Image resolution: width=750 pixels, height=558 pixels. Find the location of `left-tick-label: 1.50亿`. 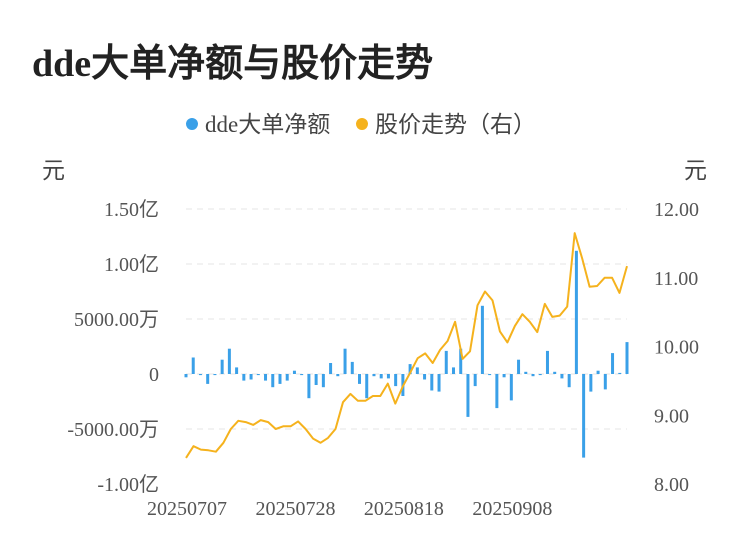

left-tick-label: 1.50亿 is located at coordinates (131, 209).